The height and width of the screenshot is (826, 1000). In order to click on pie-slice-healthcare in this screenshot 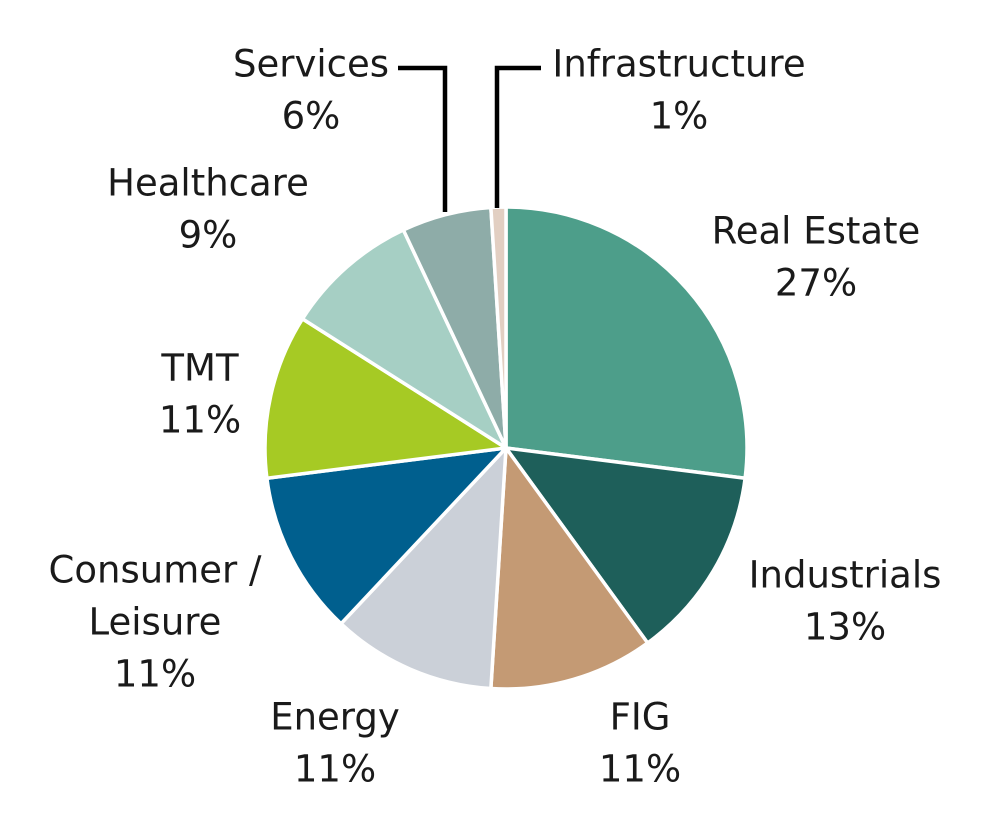, I will do `click(404, 339)`.